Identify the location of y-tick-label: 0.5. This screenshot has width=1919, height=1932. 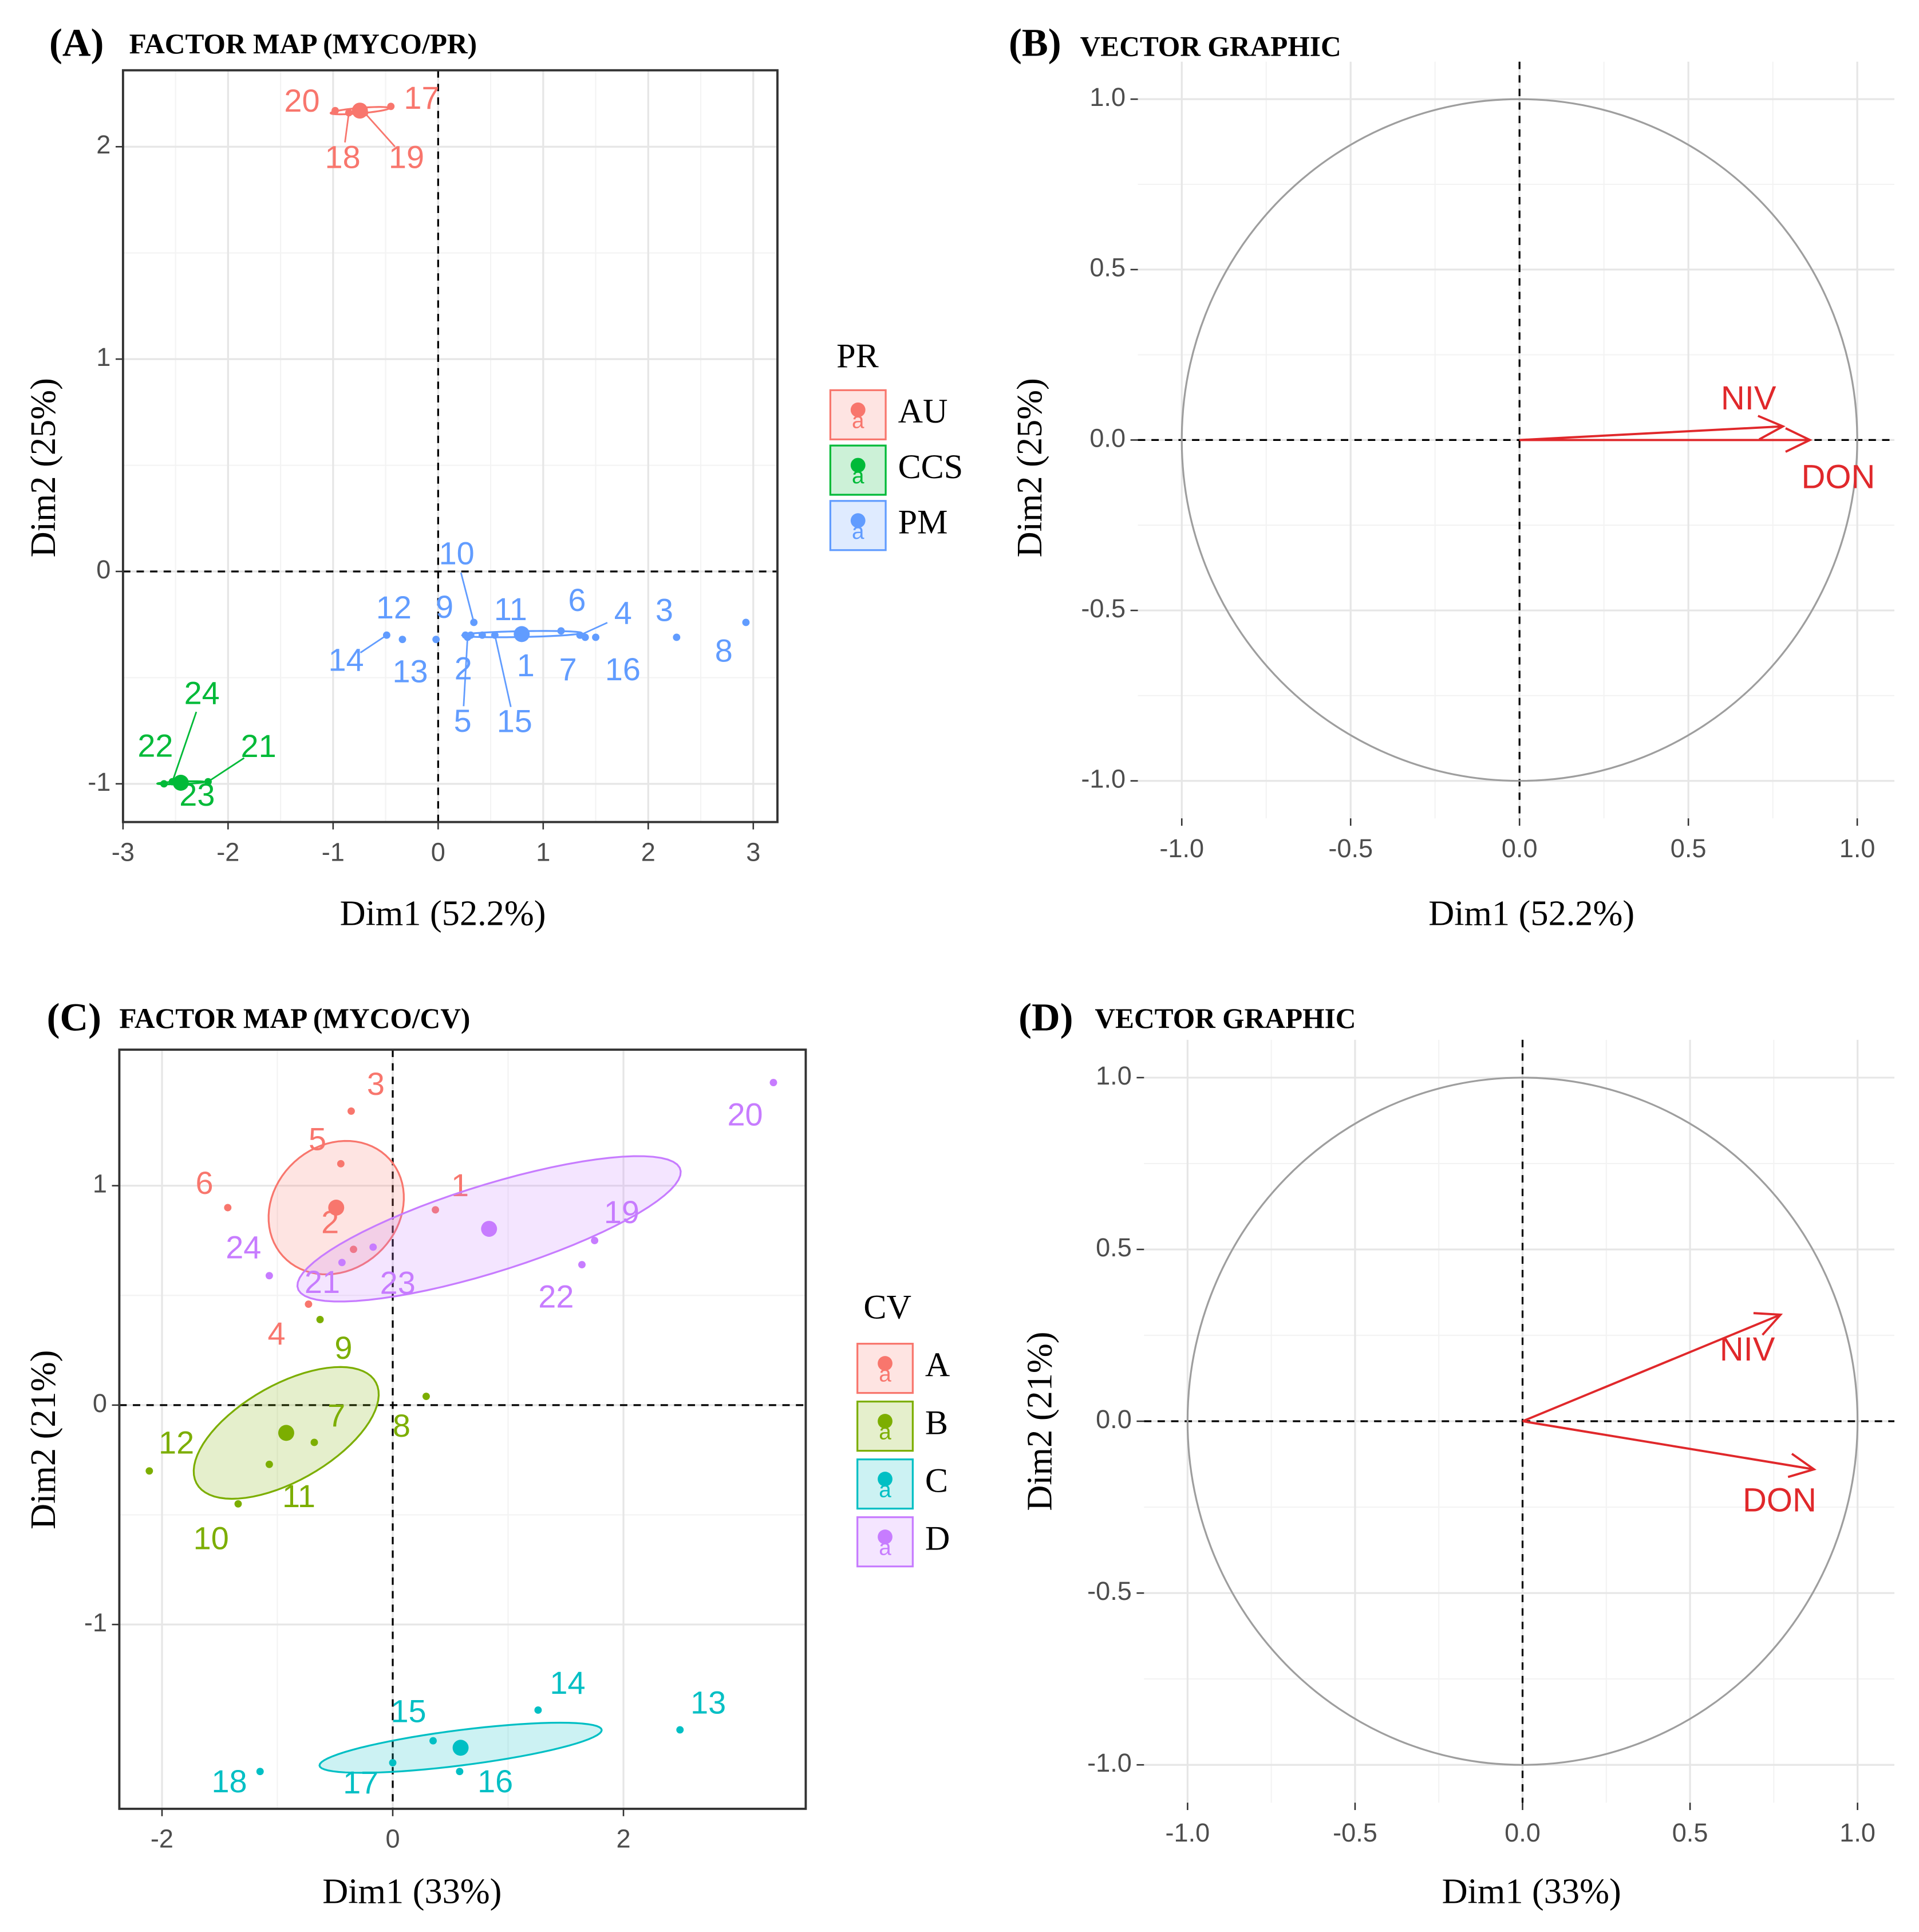
(1108, 267).